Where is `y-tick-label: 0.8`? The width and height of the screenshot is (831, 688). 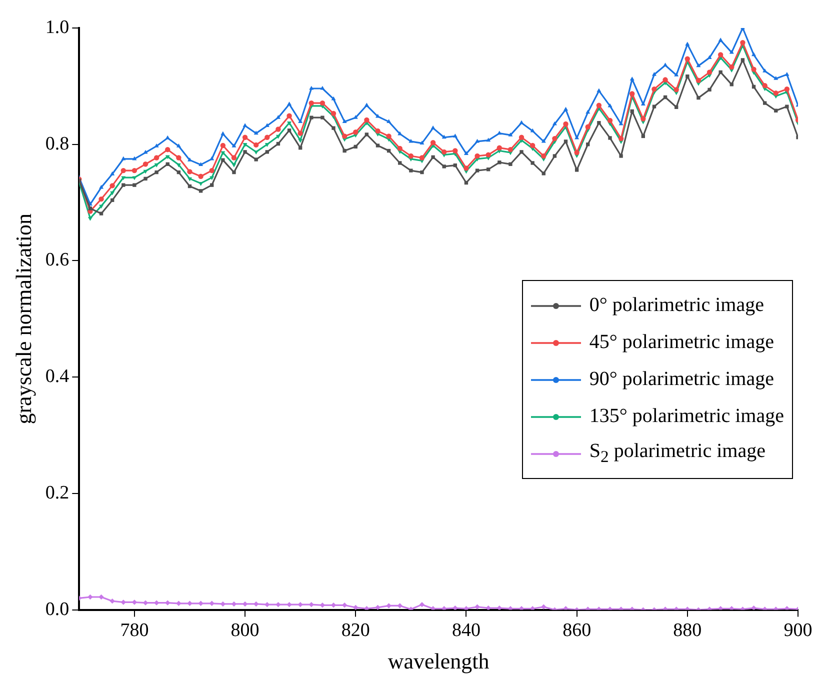
y-tick-label: 0.8 is located at coordinates (57, 143).